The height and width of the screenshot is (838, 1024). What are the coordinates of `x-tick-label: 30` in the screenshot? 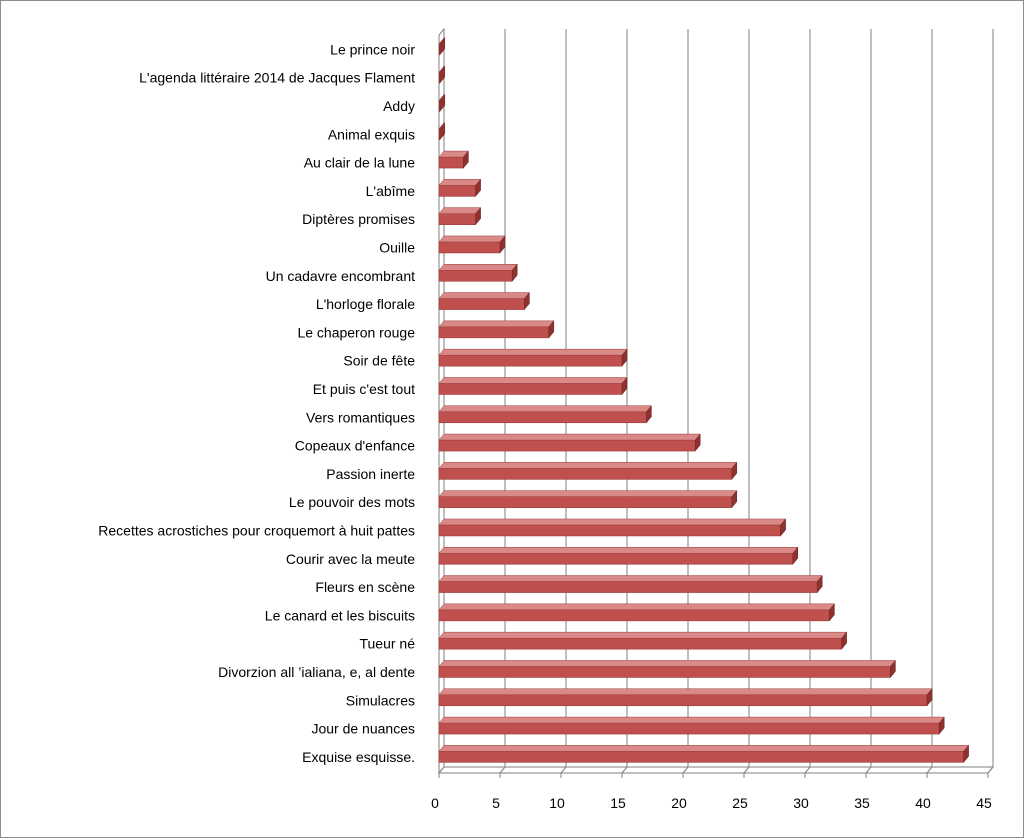 It's located at (801, 803).